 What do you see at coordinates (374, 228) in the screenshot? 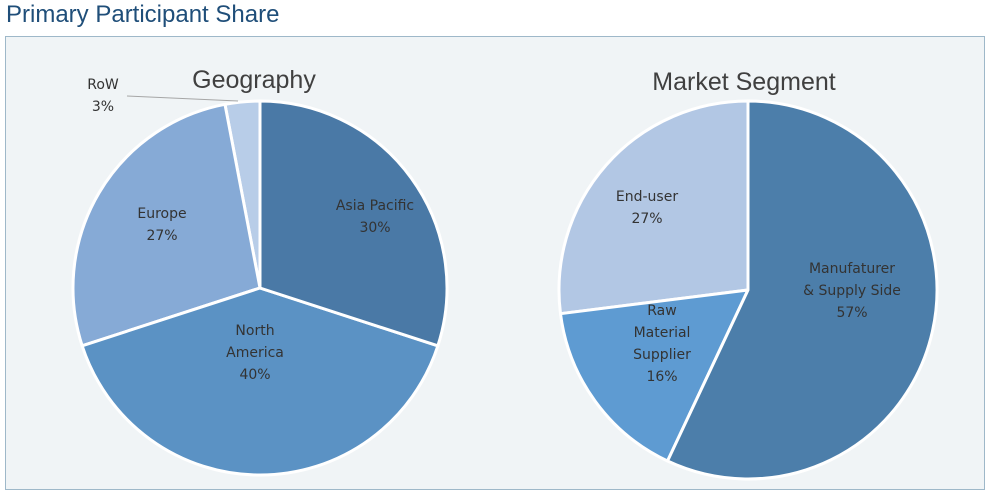
I see `slice-value-label: 30%` at bounding box center [374, 228].